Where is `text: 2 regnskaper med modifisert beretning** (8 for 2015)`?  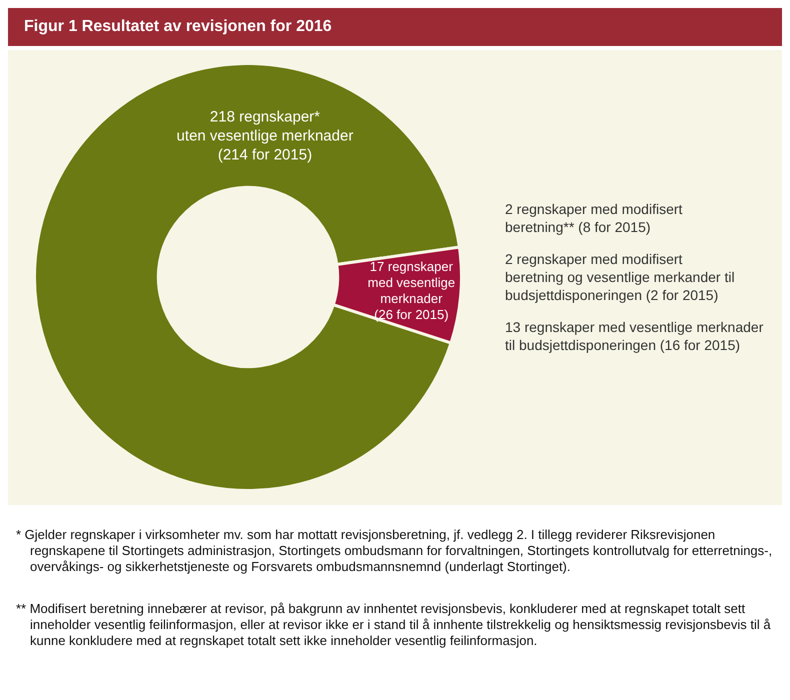
text: 2 regnskaper med modifisert beretning** (8 for 2015) is located at coordinates (594, 218).